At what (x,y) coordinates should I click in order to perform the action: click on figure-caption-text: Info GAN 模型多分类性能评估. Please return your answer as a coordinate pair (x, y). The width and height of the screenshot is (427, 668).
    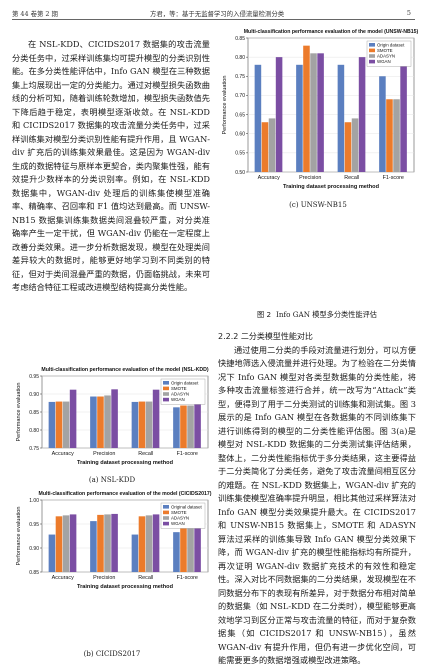
    Looking at the image, I should click on (326, 314).